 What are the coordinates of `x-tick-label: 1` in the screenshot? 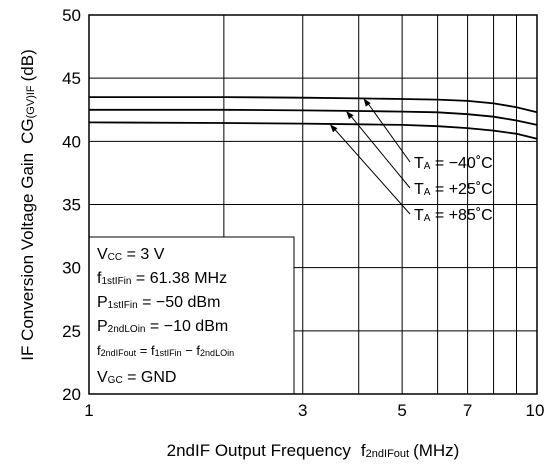 It's located at (88, 410).